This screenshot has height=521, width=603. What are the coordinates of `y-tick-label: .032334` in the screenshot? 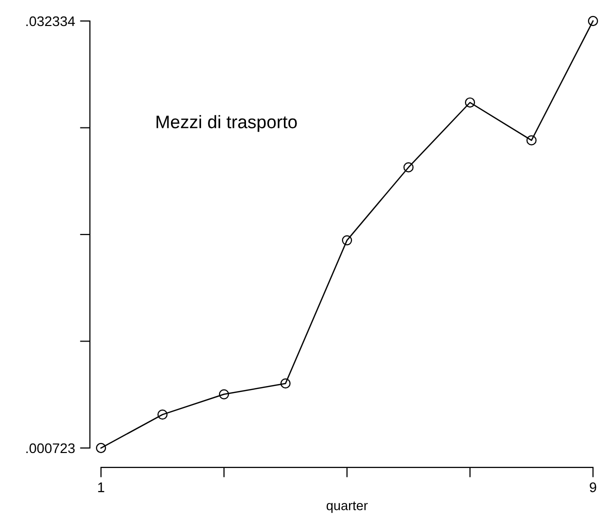 It's located at (50, 21).